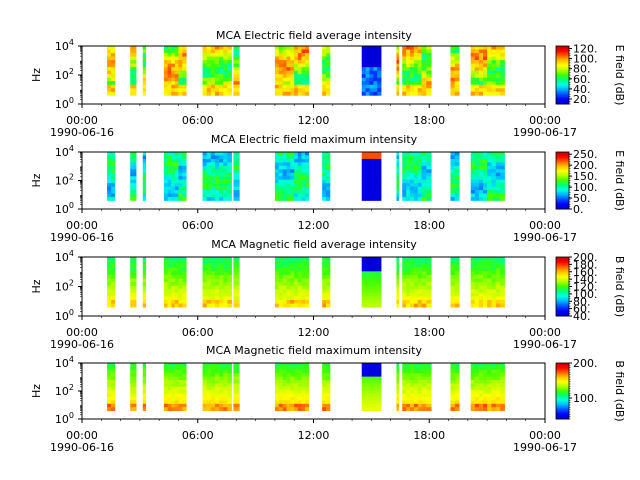 This screenshot has width=640, height=480. I want to click on colorbar-band, so click(562, 160).